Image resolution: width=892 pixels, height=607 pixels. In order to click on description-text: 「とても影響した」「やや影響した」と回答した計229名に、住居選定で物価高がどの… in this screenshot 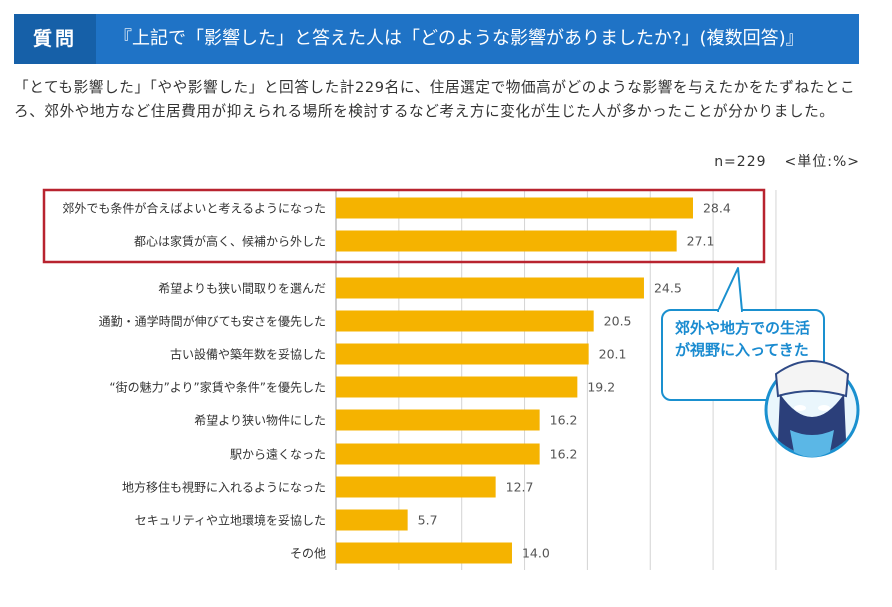, I will do `click(435, 99)`.